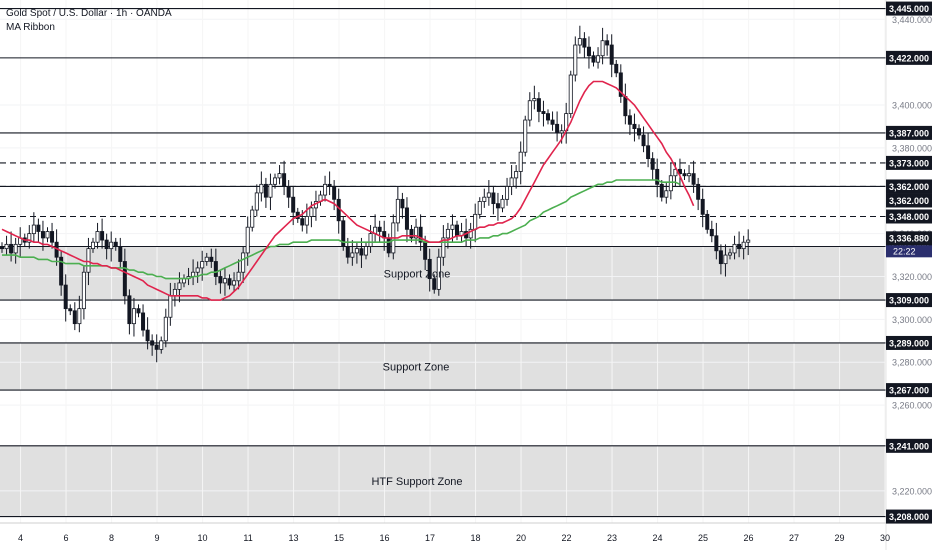  What do you see at coordinates (912, 320) in the screenshot?
I see `price-tick-label: 3,300.000` at bounding box center [912, 320].